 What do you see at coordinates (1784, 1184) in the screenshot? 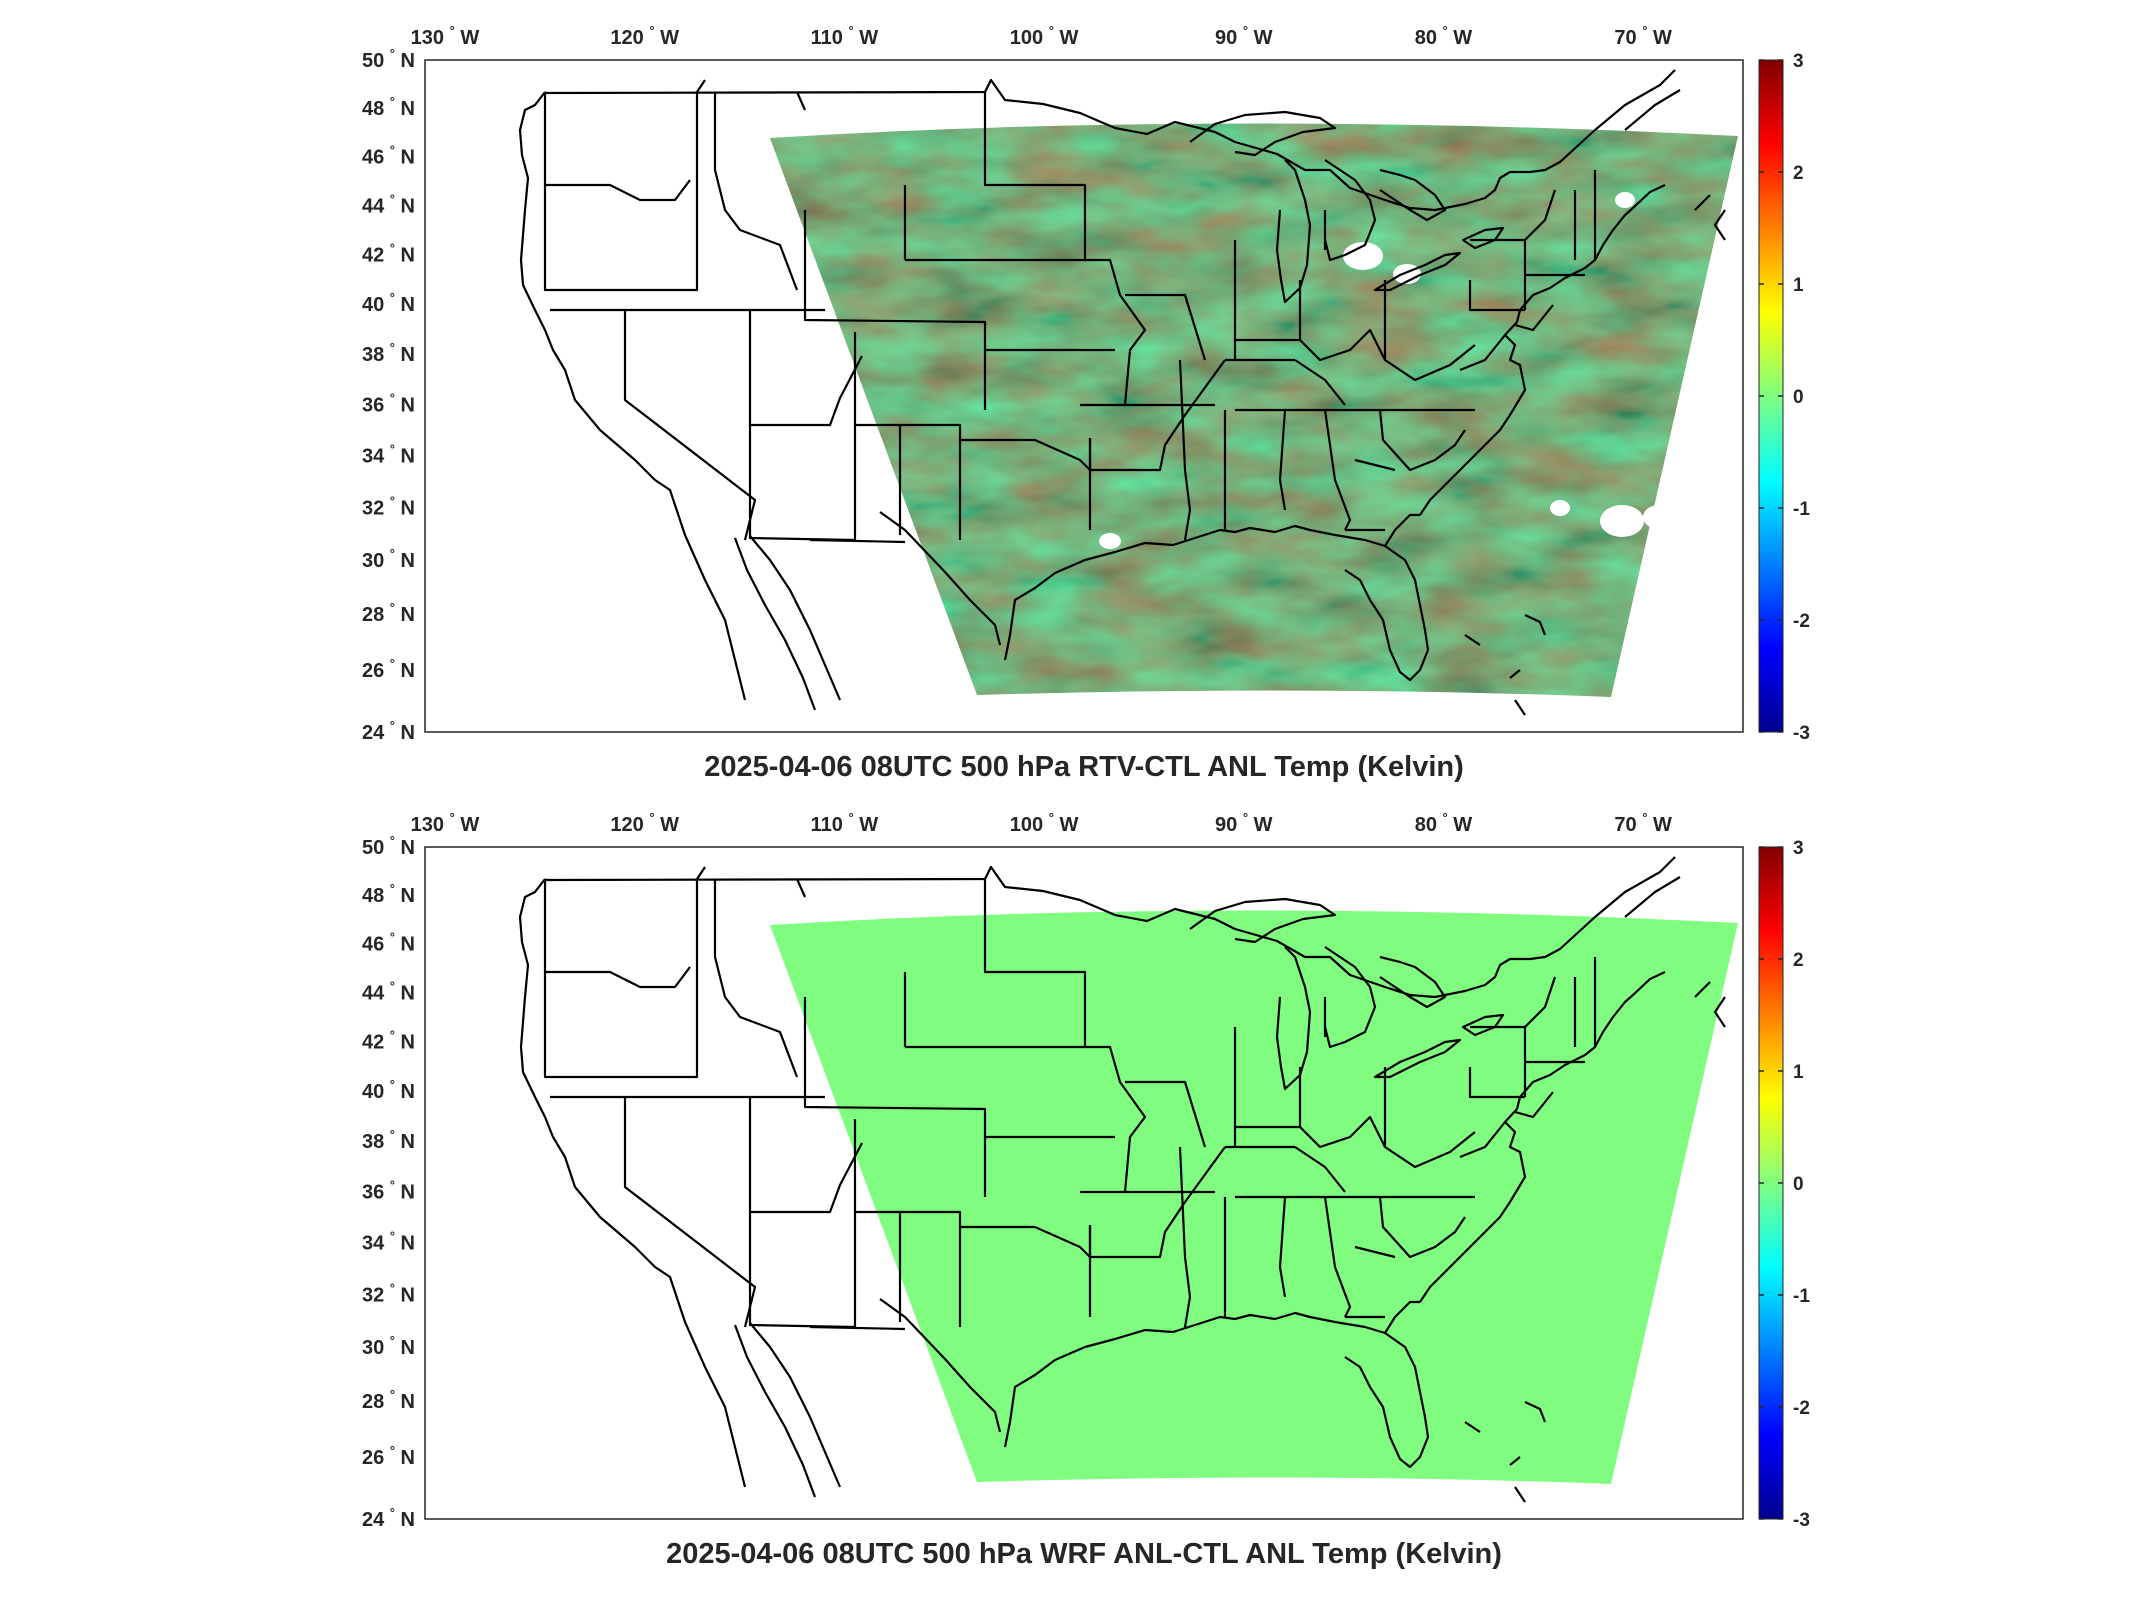
I see `colorbar-bottom: 3 2 1 0 -1 -2 -3` at bounding box center [1784, 1184].